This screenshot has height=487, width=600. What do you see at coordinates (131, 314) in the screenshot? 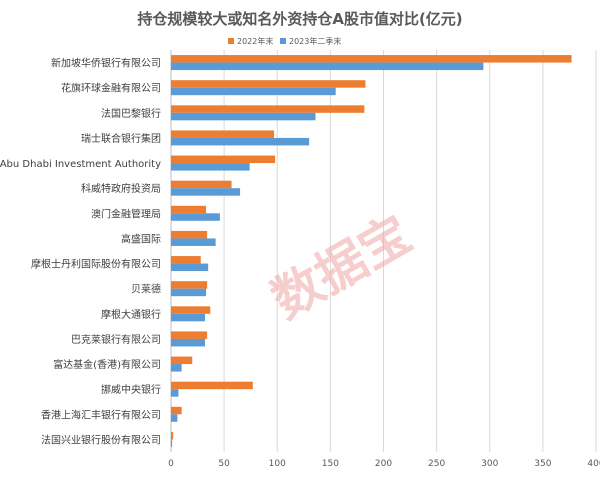
I see `category-label: 摩根大通银行` at bounding box center [131, 314].